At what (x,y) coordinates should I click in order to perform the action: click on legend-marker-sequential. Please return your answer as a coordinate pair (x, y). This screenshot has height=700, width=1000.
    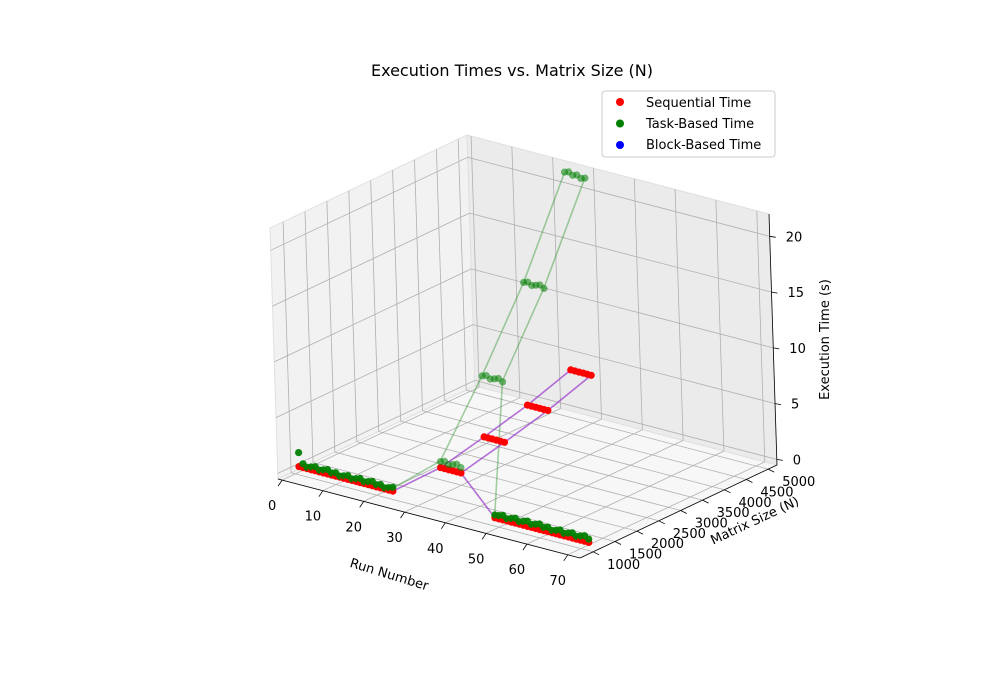
    Looking at the image, I should click on (620, 102).